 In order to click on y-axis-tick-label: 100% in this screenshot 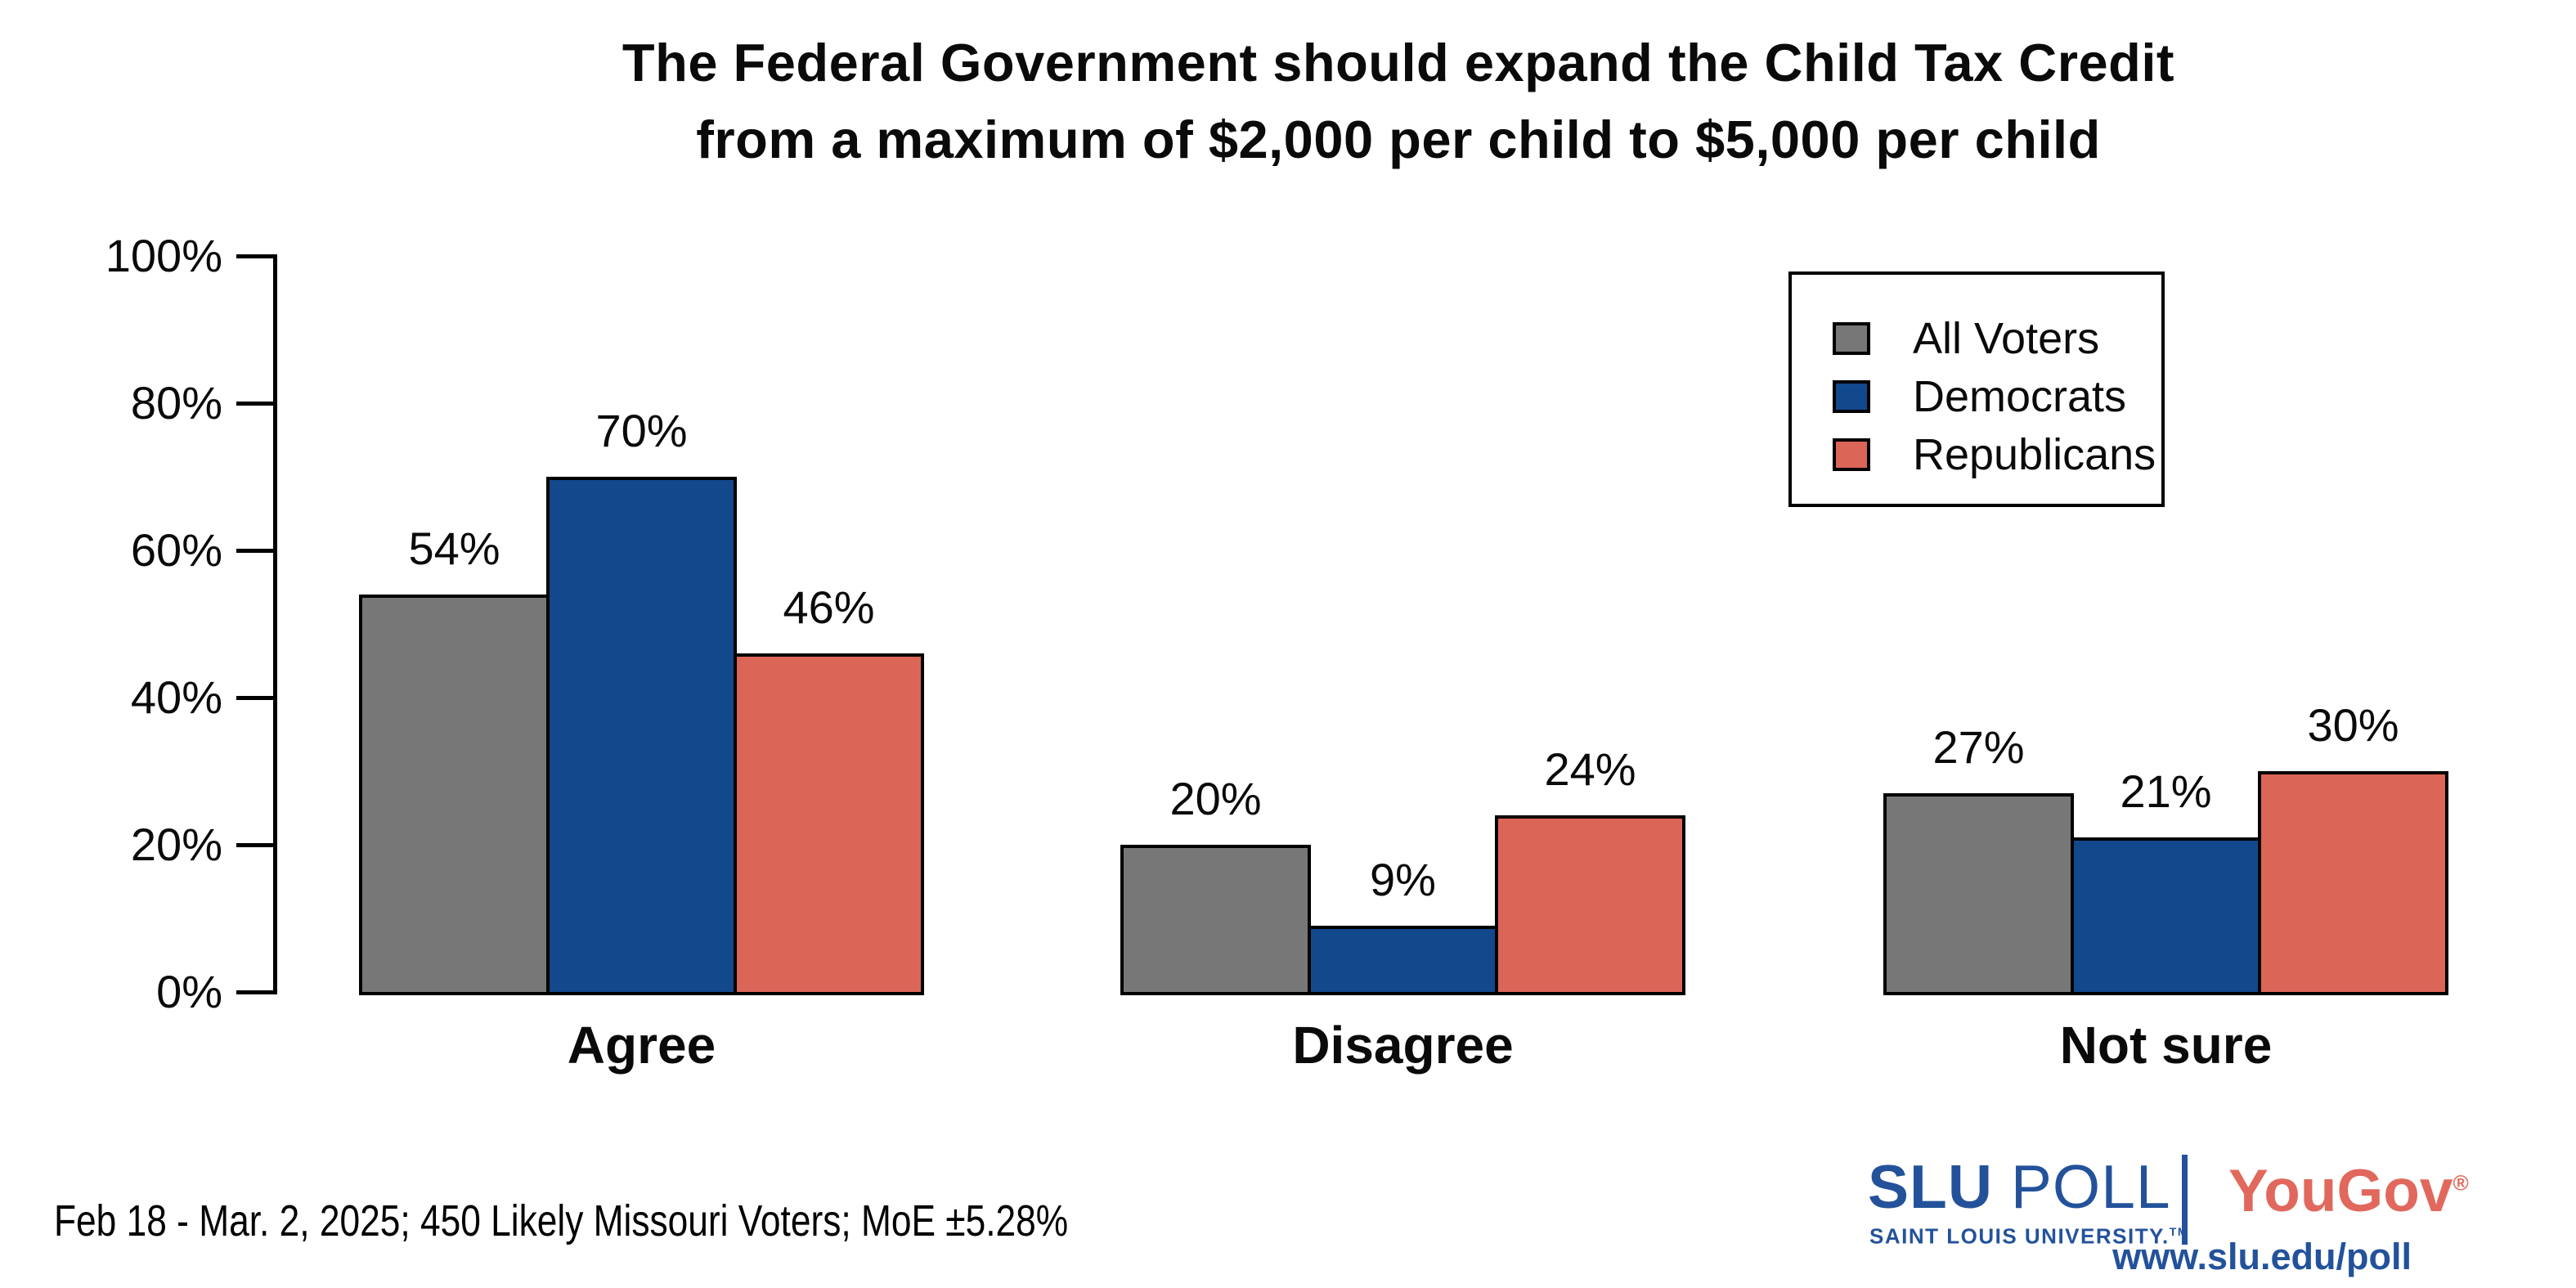, I will do `click(164, 256)`.